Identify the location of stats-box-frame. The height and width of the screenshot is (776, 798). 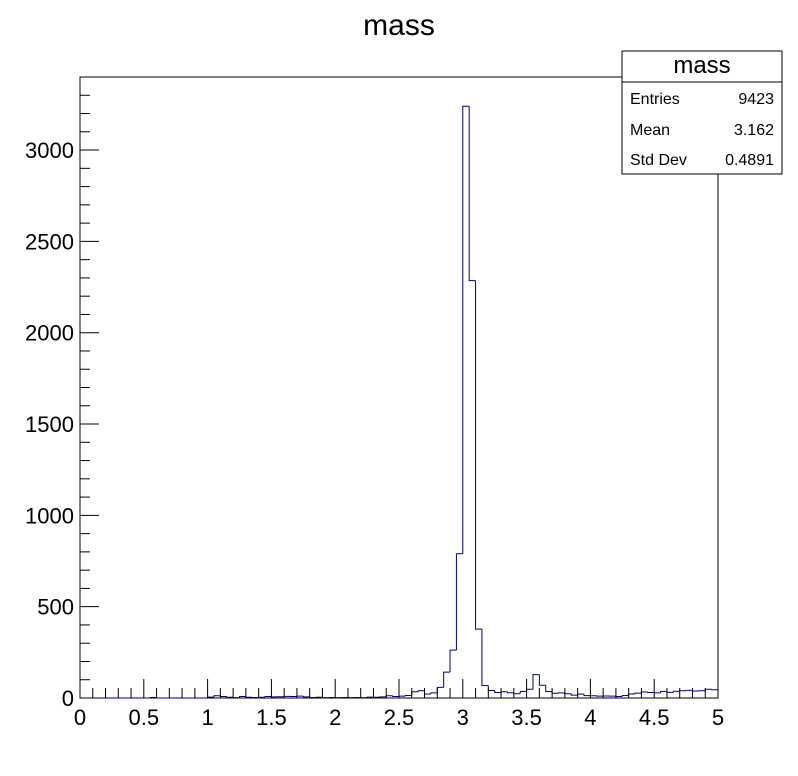
(702, 112).